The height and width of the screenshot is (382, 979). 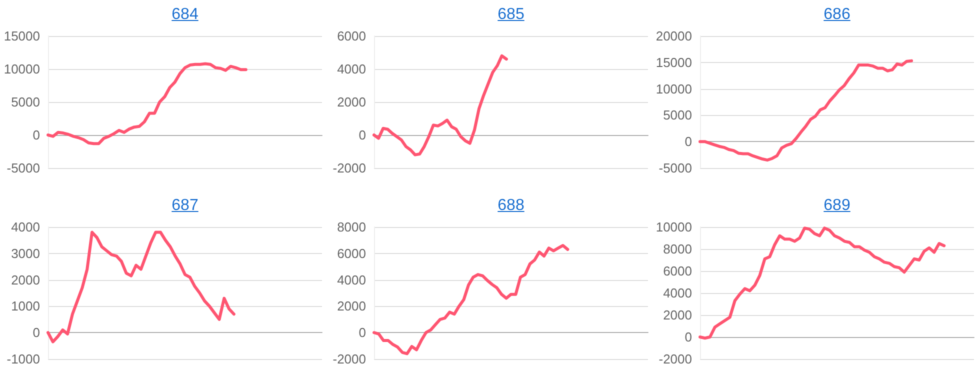 I want to click on y-tick-label: 20000, so click(x=674, y=36).